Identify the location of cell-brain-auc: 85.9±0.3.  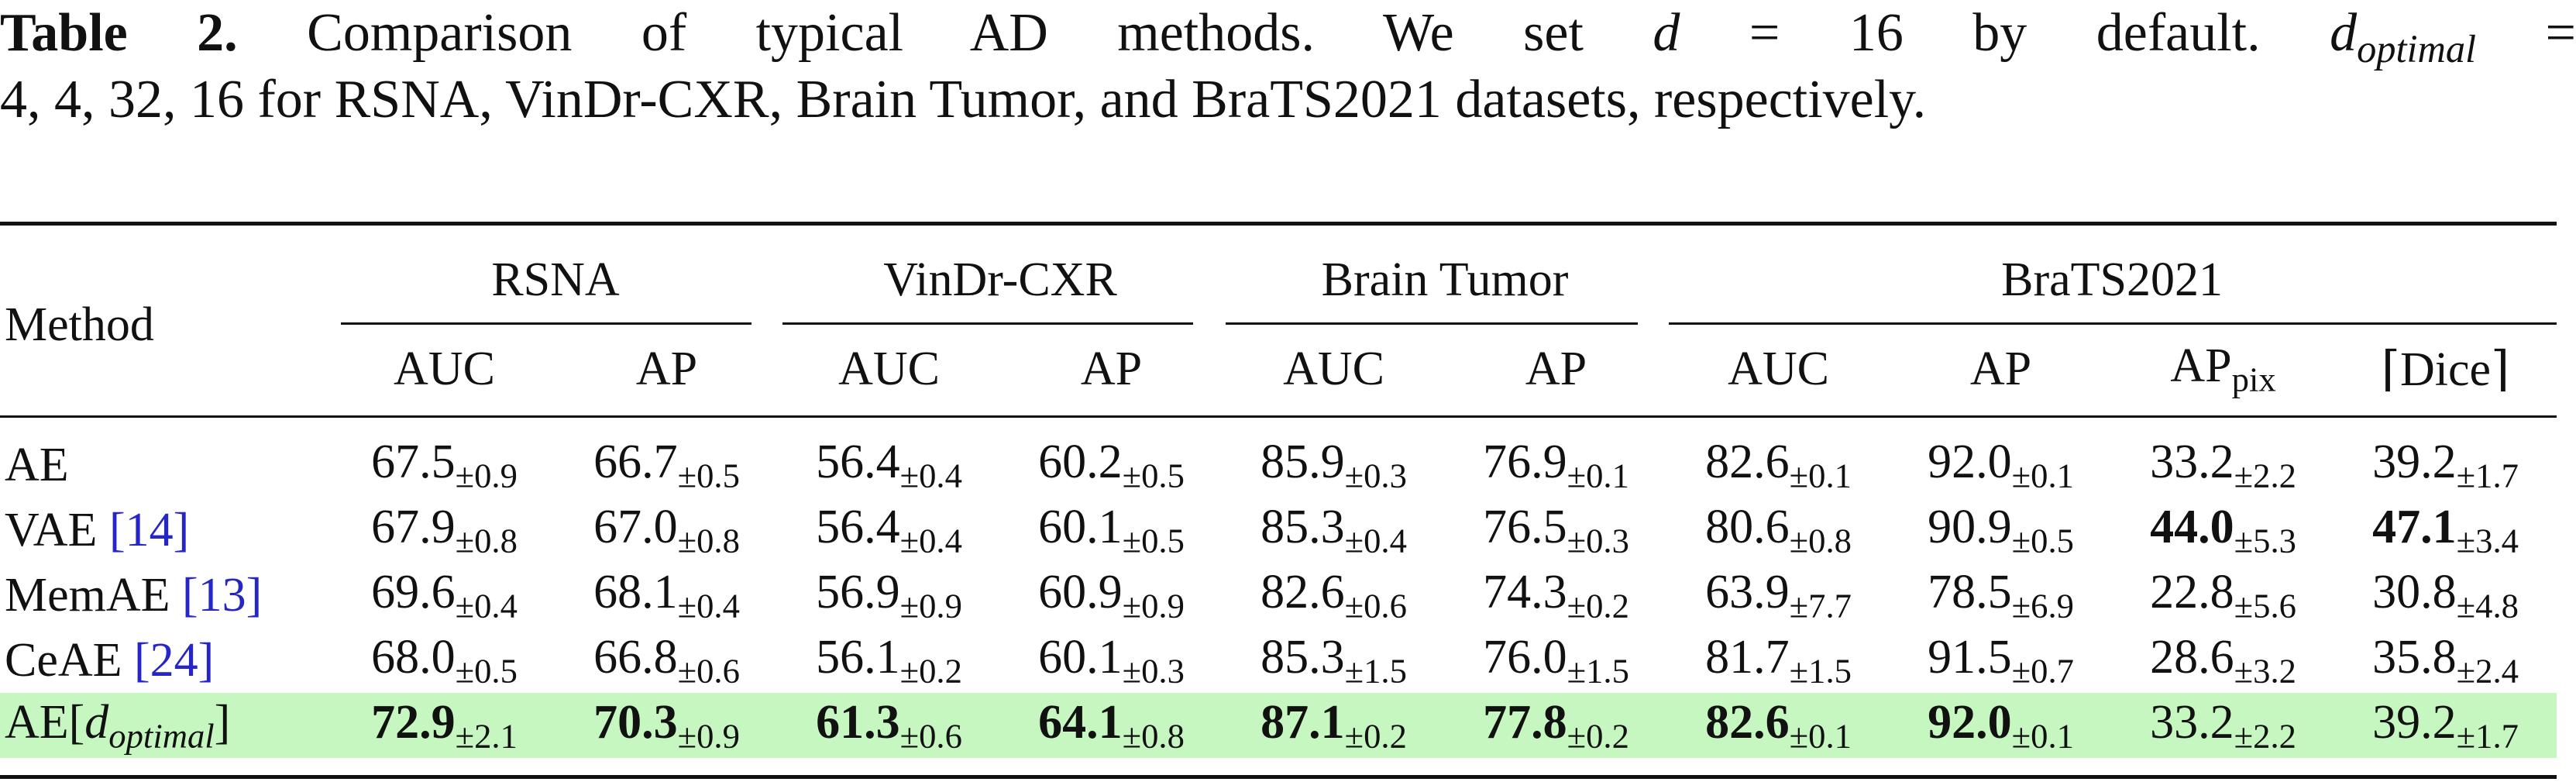
(1333, 465).